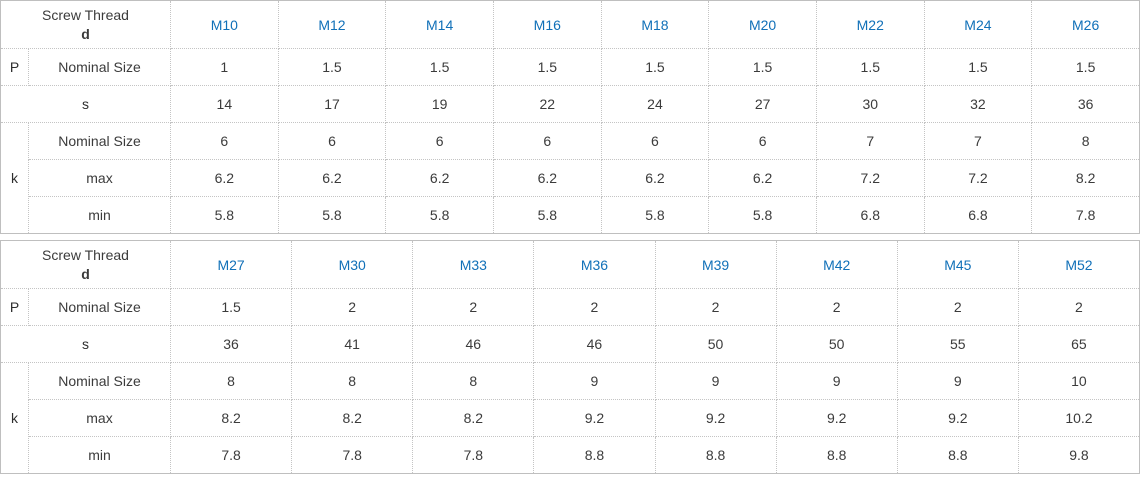  Describe the element at coordinates (957, 264) in the screenshot. I see `column-header-m45: M45` at that location.